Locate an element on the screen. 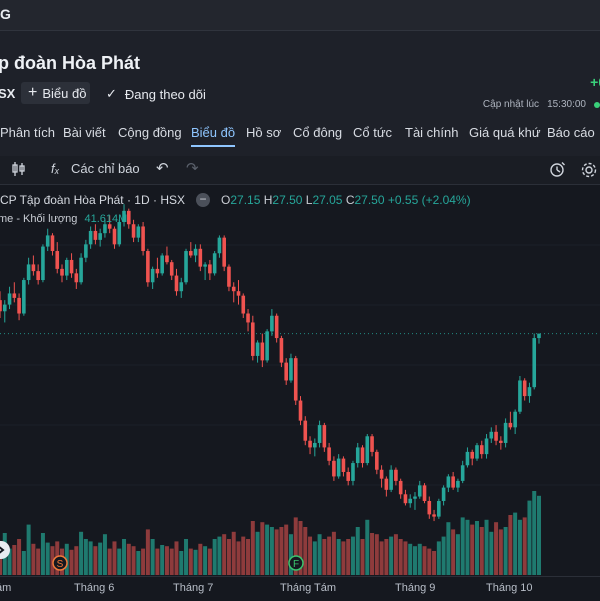  event-marker: F is located at coordinates (296, 563).